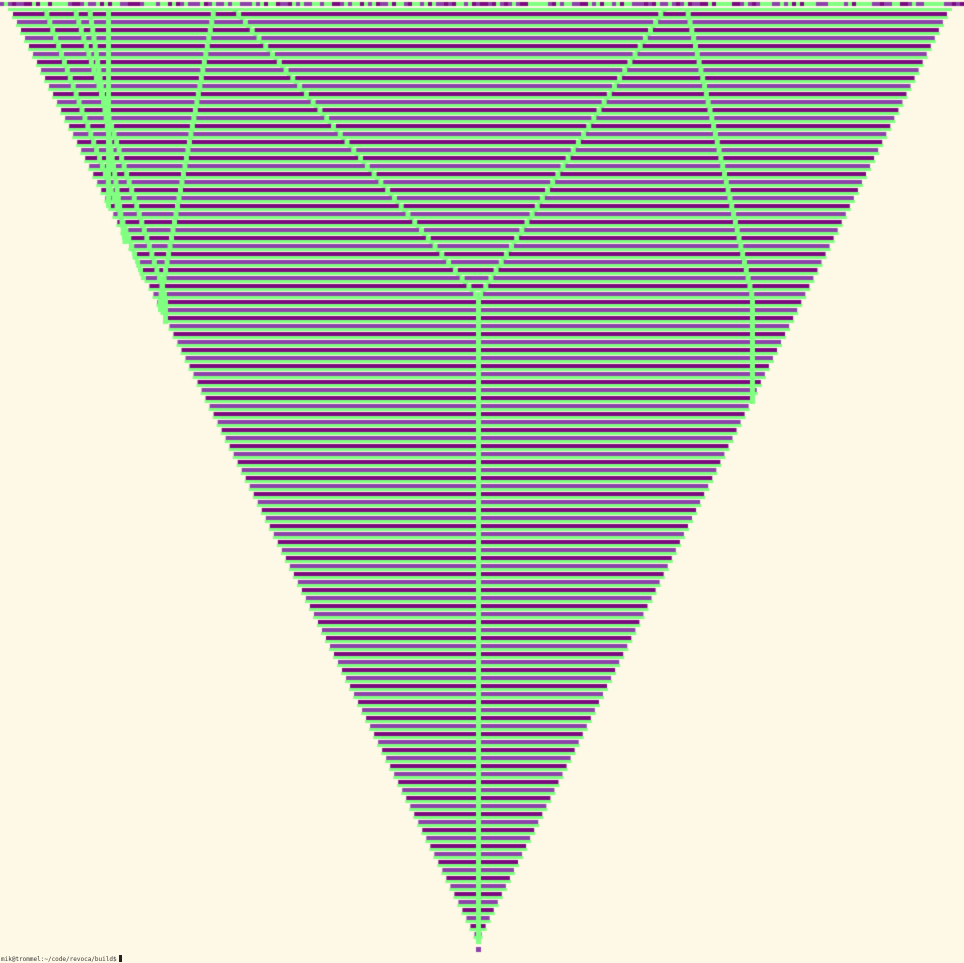 This screenshot has width=964, height=963. I want to click on shell-prompt-line: mik@trommel:~/code/revoca/build$, so click(61, 959).